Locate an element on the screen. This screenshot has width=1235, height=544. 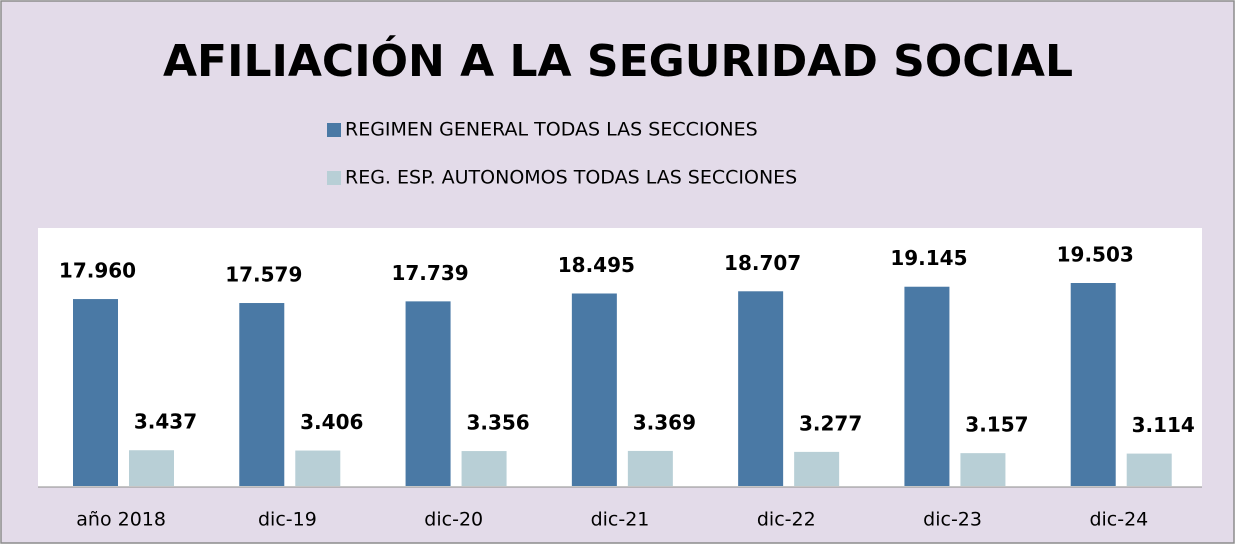
data-label: 3.114 is located at coordinates (1163, 425).